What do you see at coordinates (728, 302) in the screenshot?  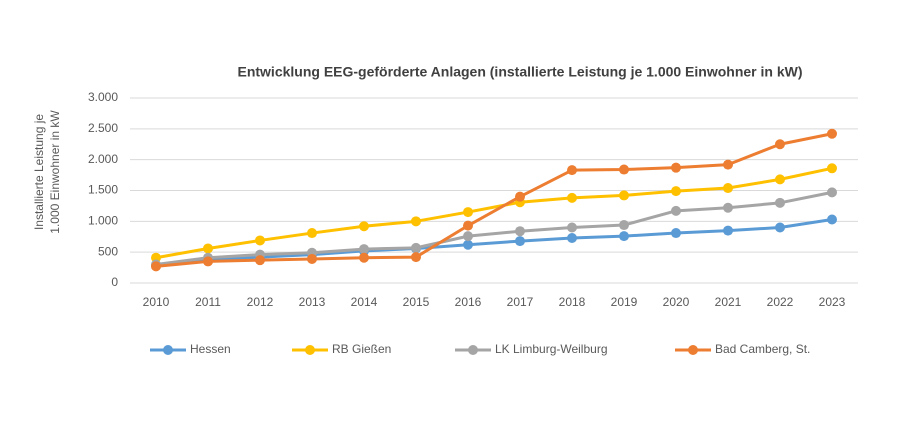 I see `x-tick-label: 2021` at bounding box center [728, 302].